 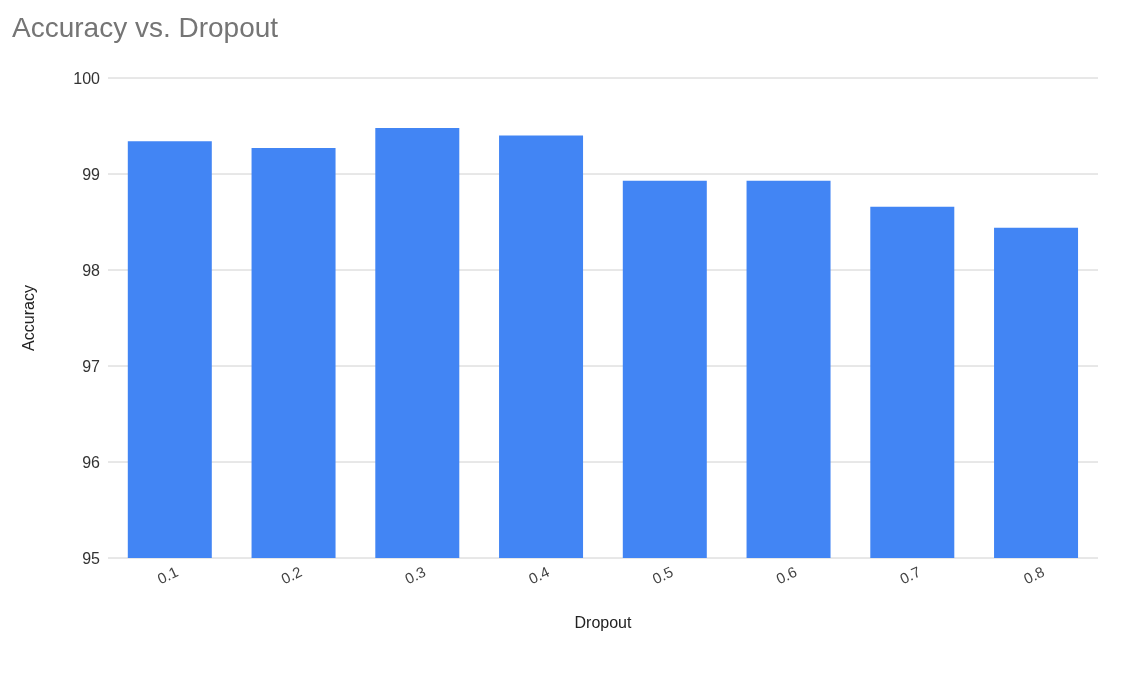 What do you see at coordinates (28, 318) in the screenshot?
I see `y-axis-title: Accuracy` at bounding box center [28, 318].